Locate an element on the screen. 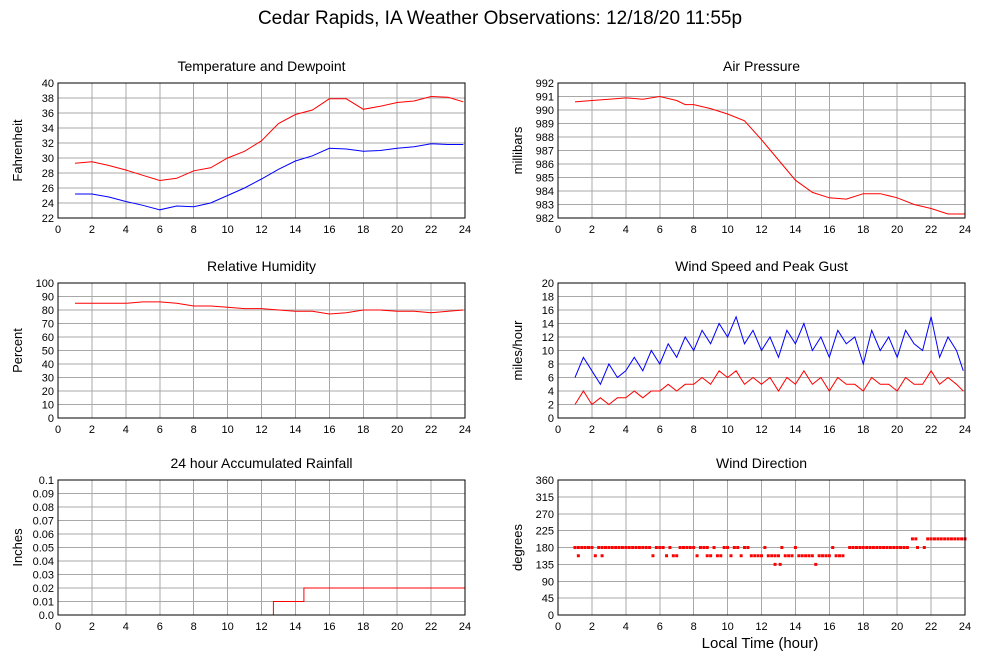  y-tick-label: 225 is located at coordinates (545, 532).